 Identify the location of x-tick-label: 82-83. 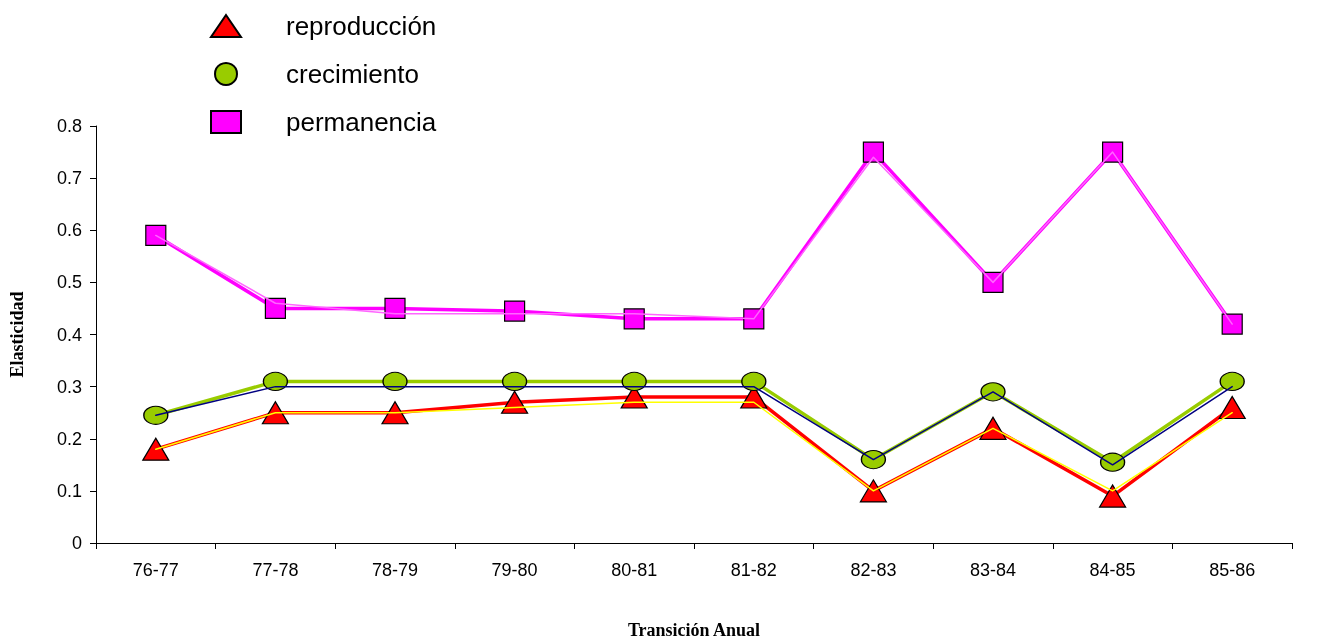
(873, 570).